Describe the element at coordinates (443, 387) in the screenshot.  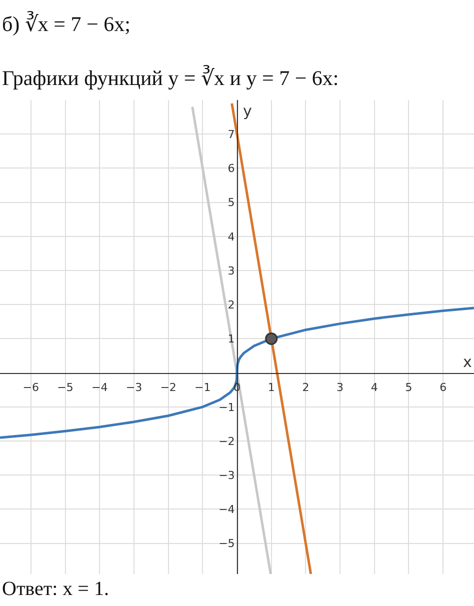
I see `x-tick-label: 6` at that location.